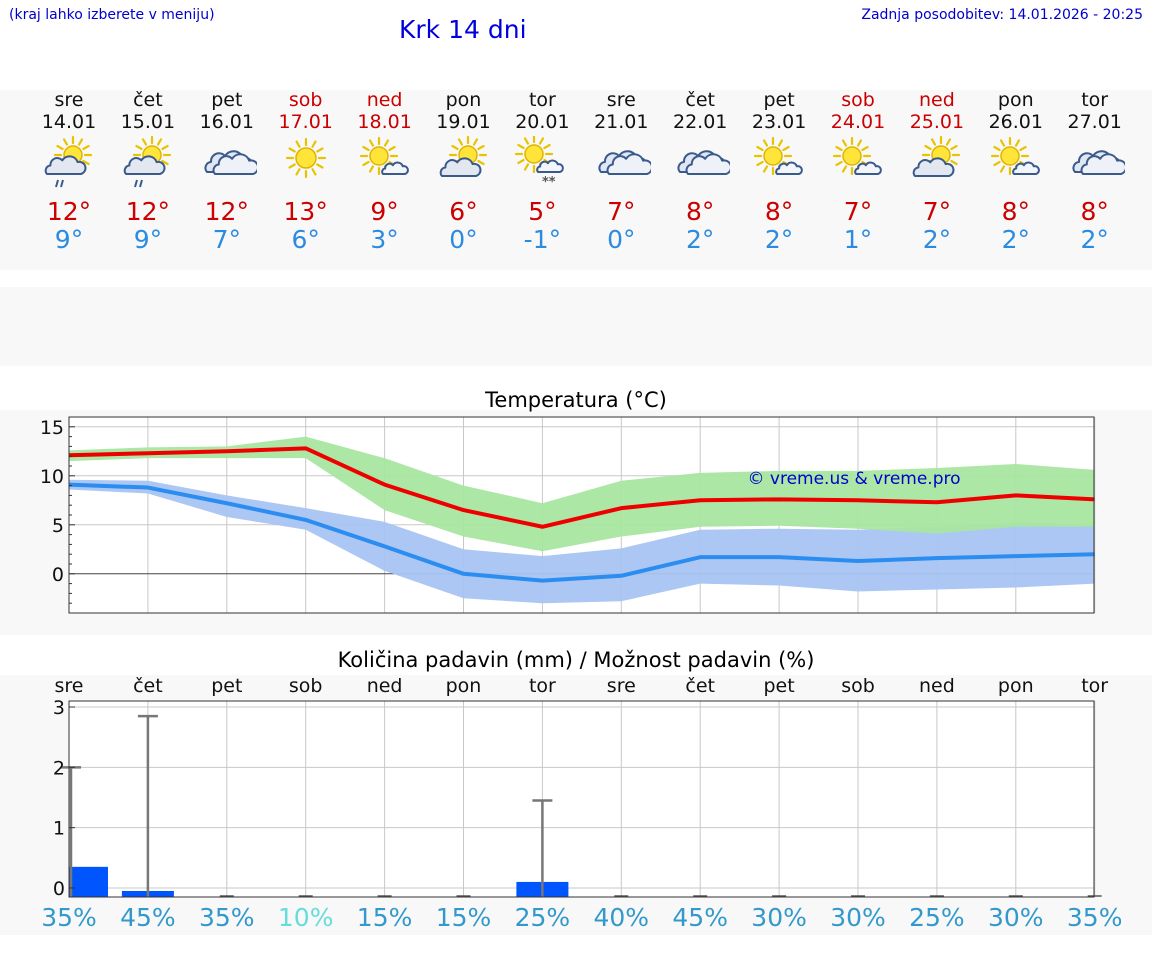 This screenshot has width=1152, height=975. I want to click on precipitation-day-label: tor, so click(1095, 686).